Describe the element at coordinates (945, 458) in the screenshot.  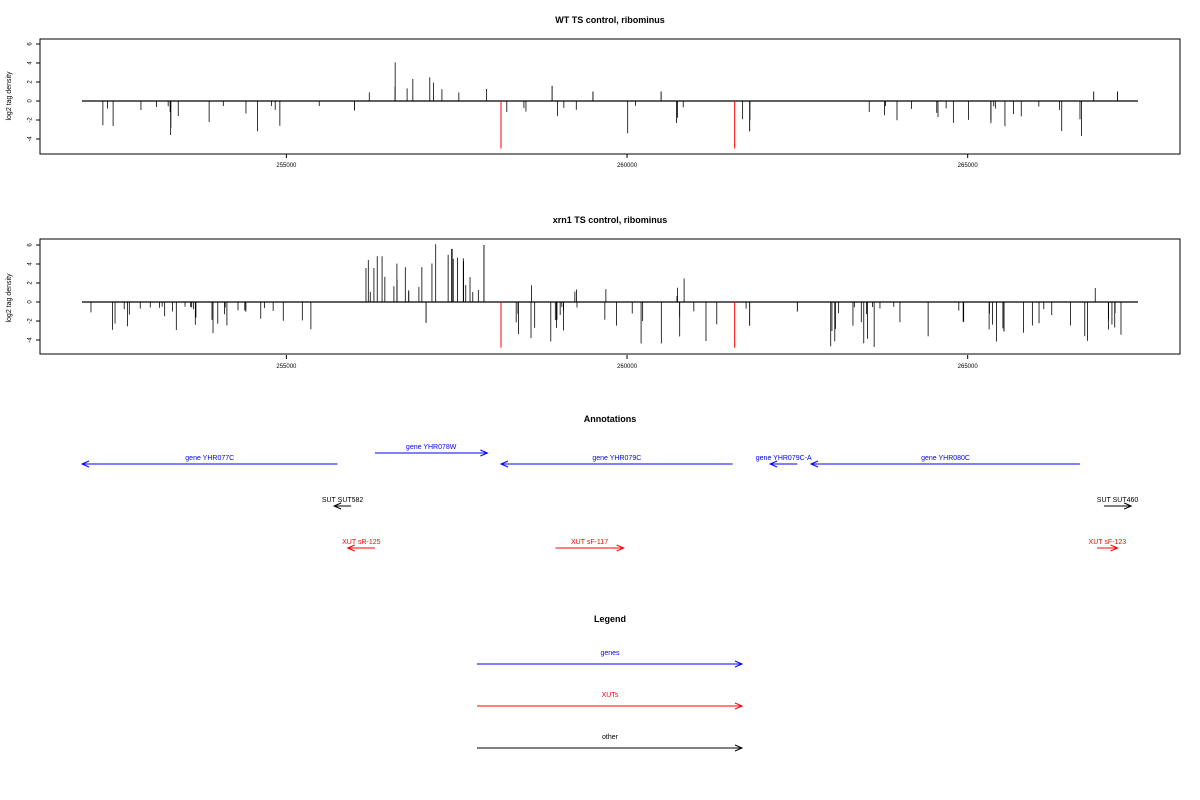
I see `annotation-label: gene YHR080C` at that location.